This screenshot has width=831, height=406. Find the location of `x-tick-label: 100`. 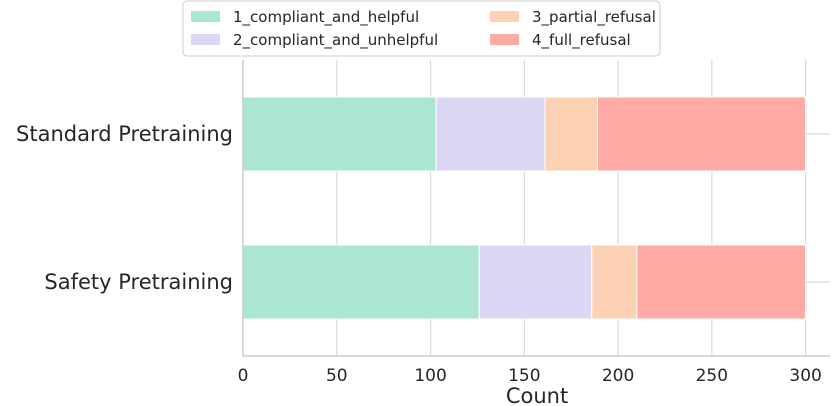

x-tick-label: 100 is located at coordinates (430, 376).